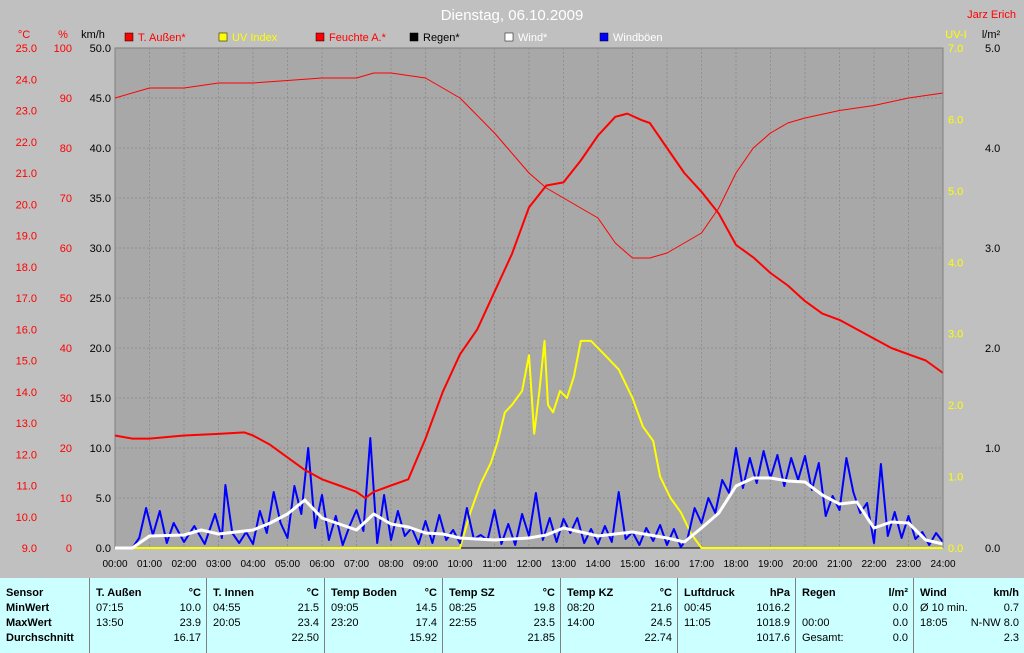 The width and height of the screenshot is (1024, 653). Describe the element at coordinates (40, 638) in the screenshot. I see `avg-row-label: Durchschnitt` at that location.